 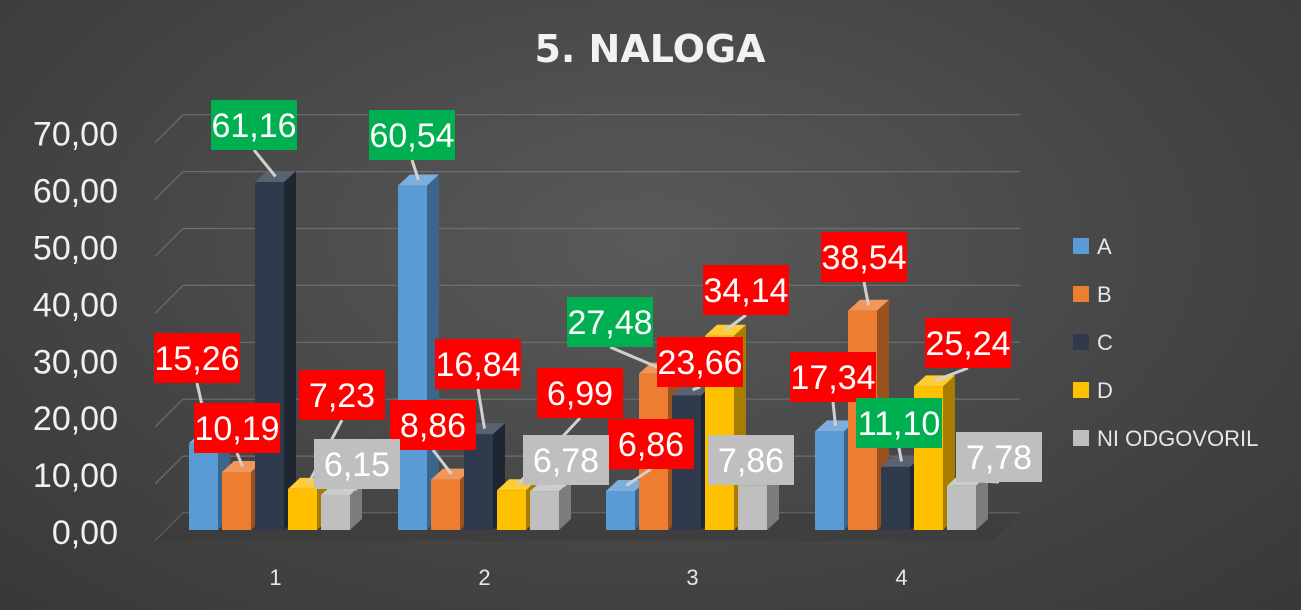 I want to click on data-label-text: 7,23, so click(x=342, y=396).